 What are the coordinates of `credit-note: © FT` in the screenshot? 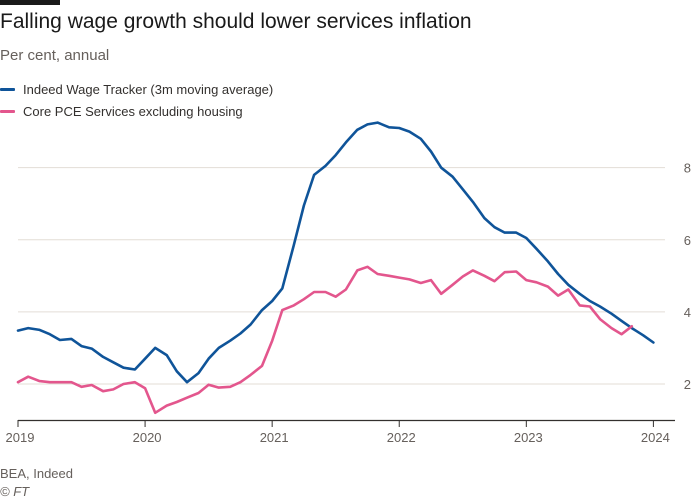 It's located at (15, 491).